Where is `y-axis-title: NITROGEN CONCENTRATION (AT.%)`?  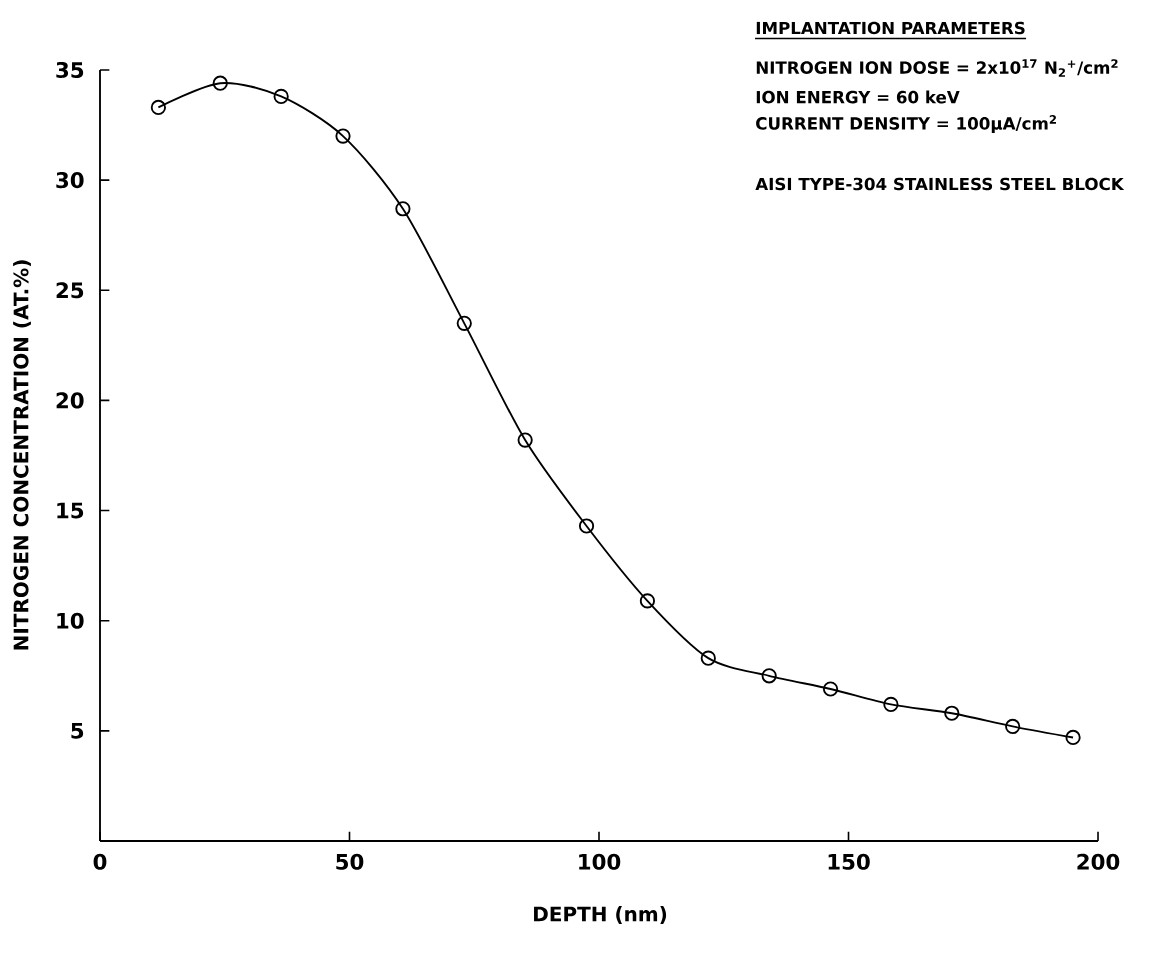
y-axis-title: NITROGEN CONCENTRATION (AT.%) is located at coordinates (22, 455).